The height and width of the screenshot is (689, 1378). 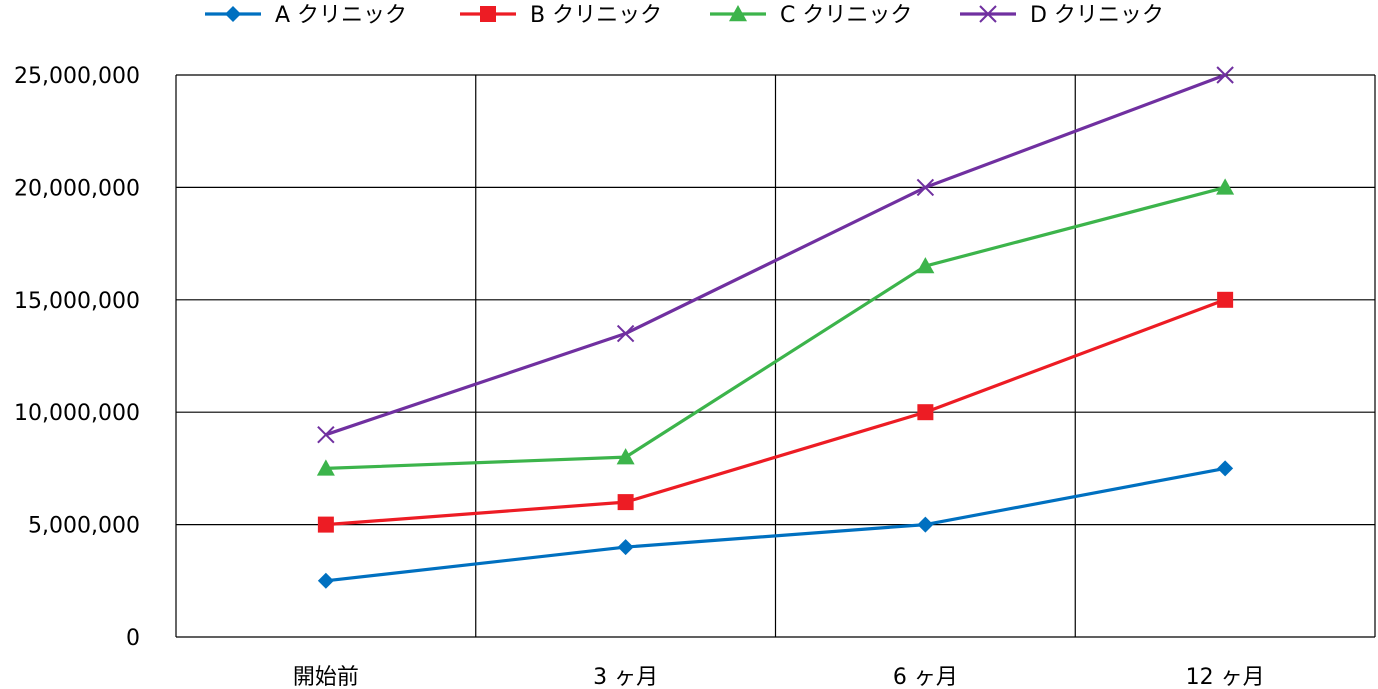 What do you see at coordinates (779, 677) in the screenshot?
I see `x-axis-tick-labels: 開始前 3 ヶ月 6 ヶ月 12 ヶ月` at bounding box center [779, 677].